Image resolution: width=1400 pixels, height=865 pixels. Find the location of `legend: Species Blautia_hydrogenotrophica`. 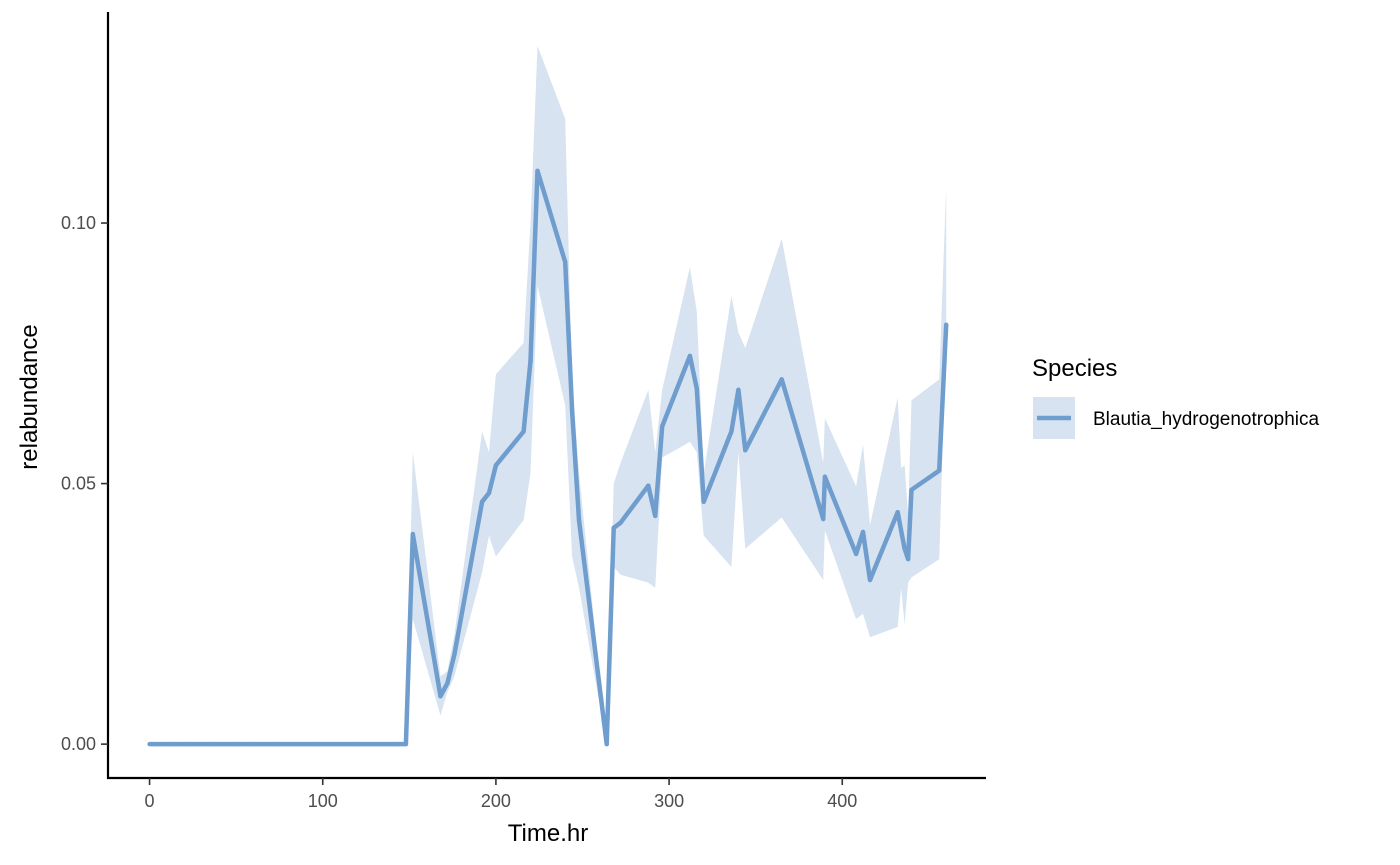

legend: Species Blautia_hydrogenotrophica is located at coordinates (1175, 397).